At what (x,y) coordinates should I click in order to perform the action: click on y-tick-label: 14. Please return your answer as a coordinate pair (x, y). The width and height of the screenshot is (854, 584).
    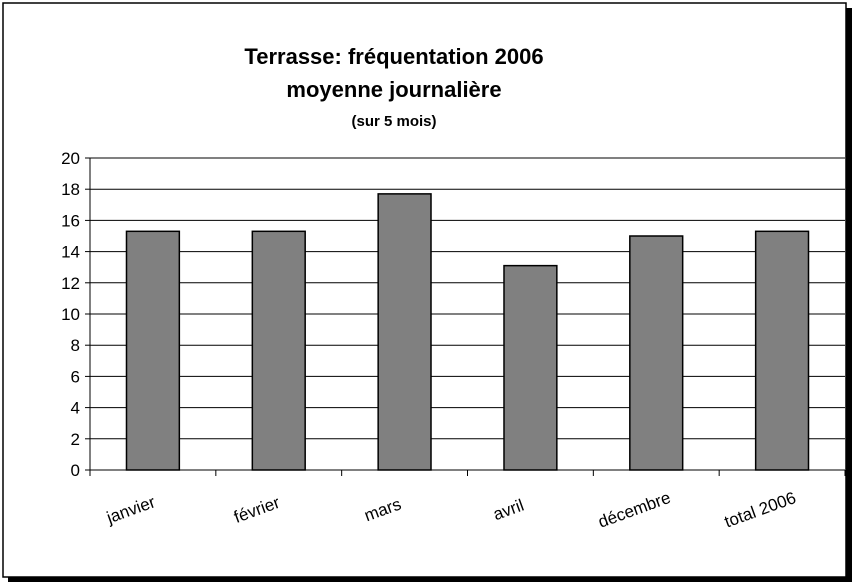
    Looking at the image, I should click on (70, 252).